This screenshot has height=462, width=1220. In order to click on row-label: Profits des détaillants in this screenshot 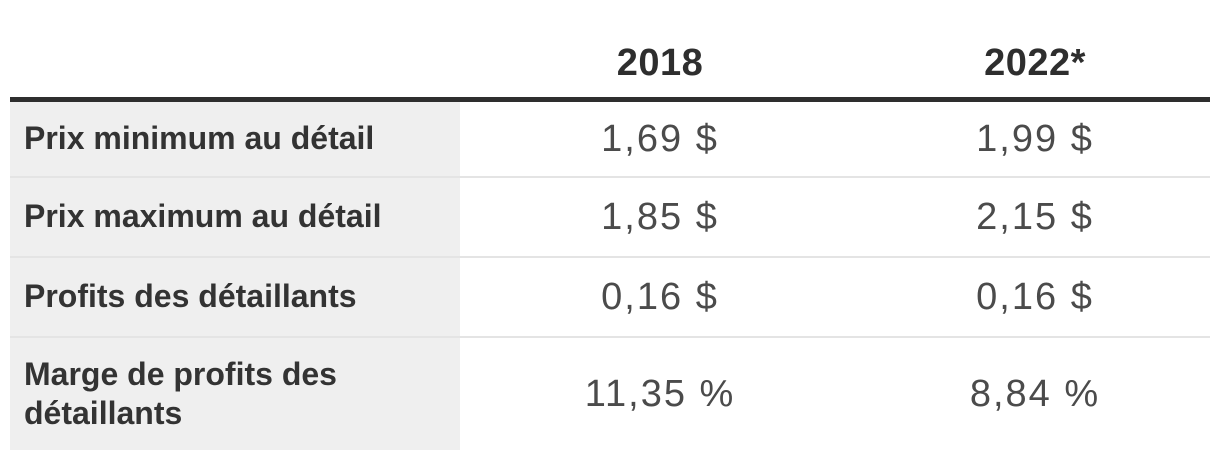, I will do `click(235, 297)`.